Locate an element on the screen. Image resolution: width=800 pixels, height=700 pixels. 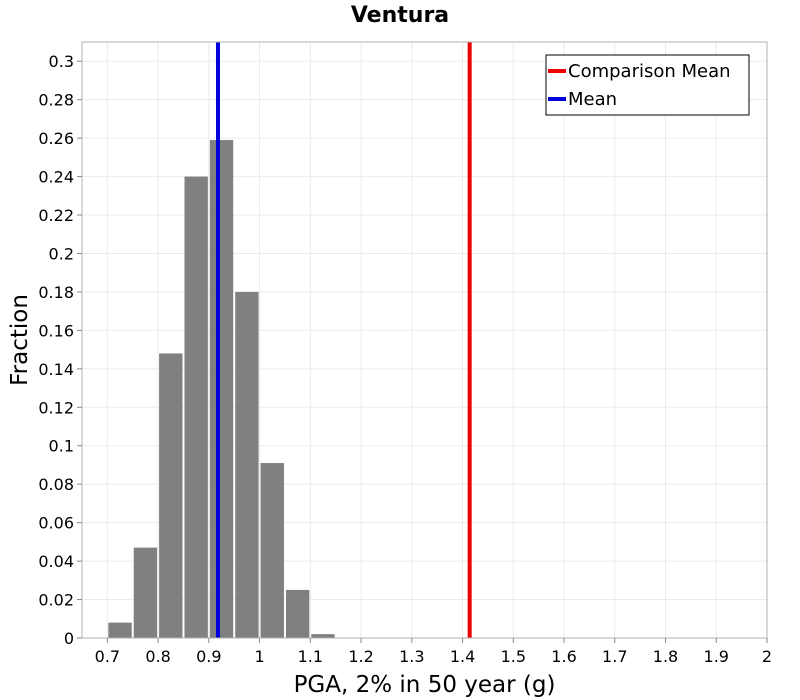
legend: Comparison Mean Mean is located at coordinates (647, 85).